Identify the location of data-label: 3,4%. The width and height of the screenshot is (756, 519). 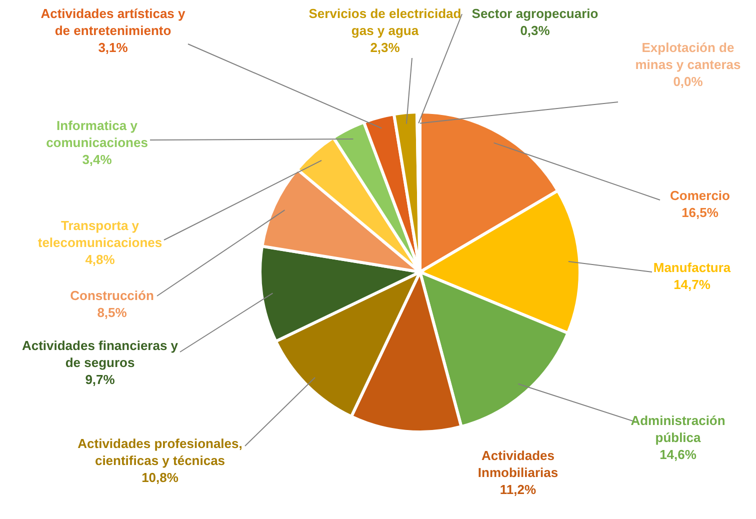
(97, 159).